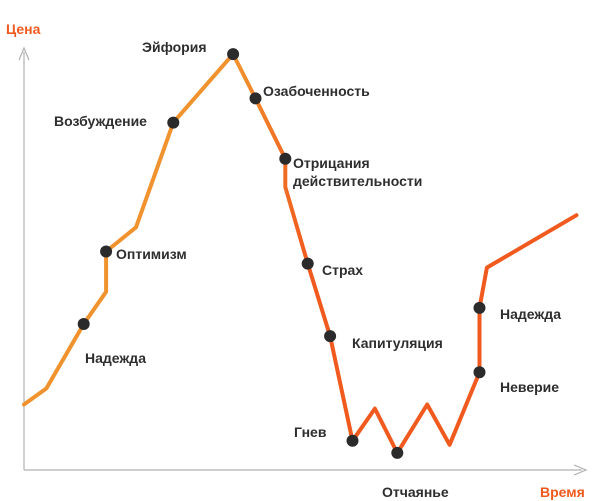 The image size is (594, 501). Describe the element at coordinates (174, 47) in the screenshot. I see `label-eyforiya: Эйфория` at that location.